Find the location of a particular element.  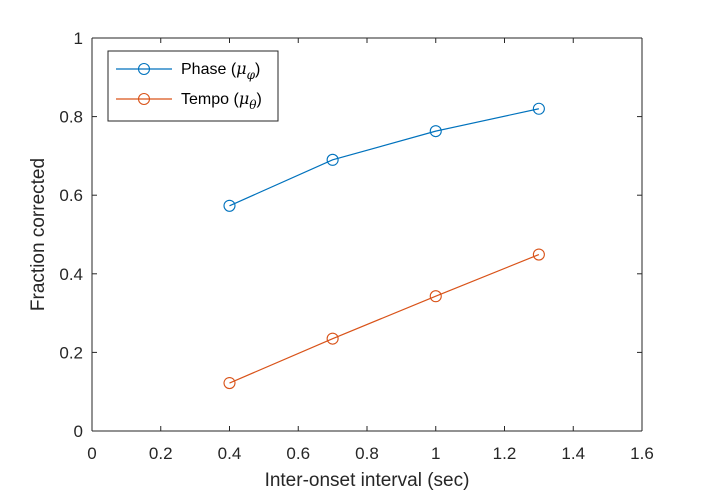

x-tick-label: 1 is located at coordinates (435, 453).